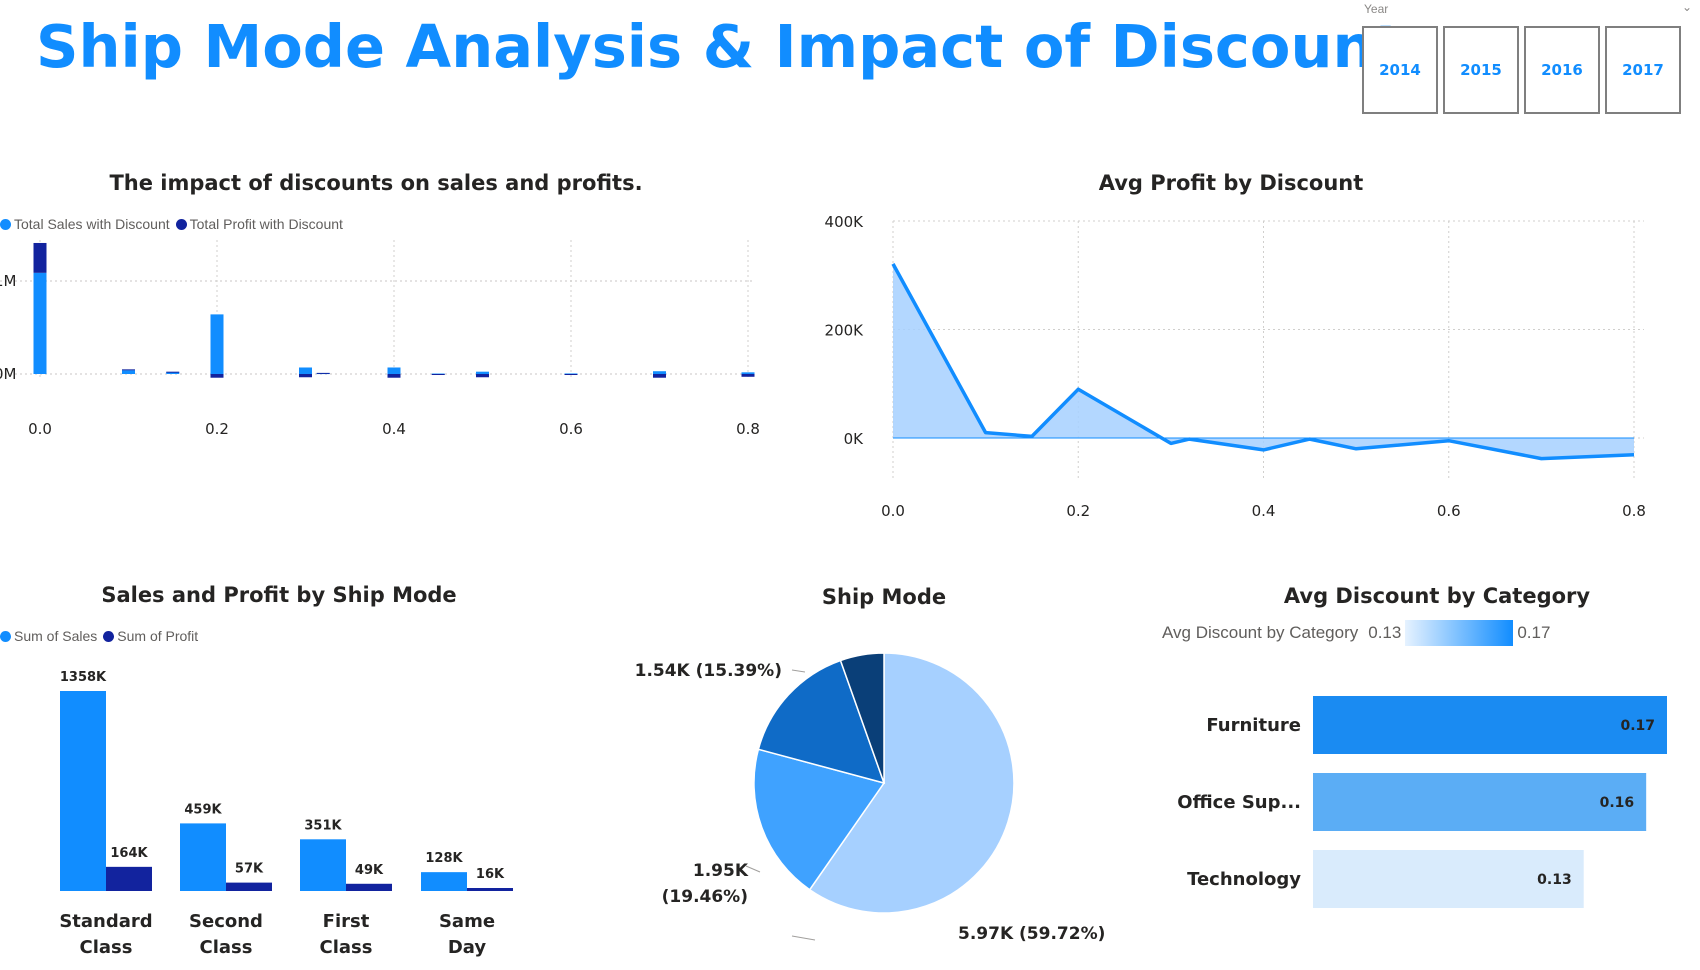 The height and width of the screenshot is (970, 1700). What do you see at coordinates (266, 224) in the screenshot?
I see `legend-label-profit: Total Profit with Discount` at bounding box center [266, 224].